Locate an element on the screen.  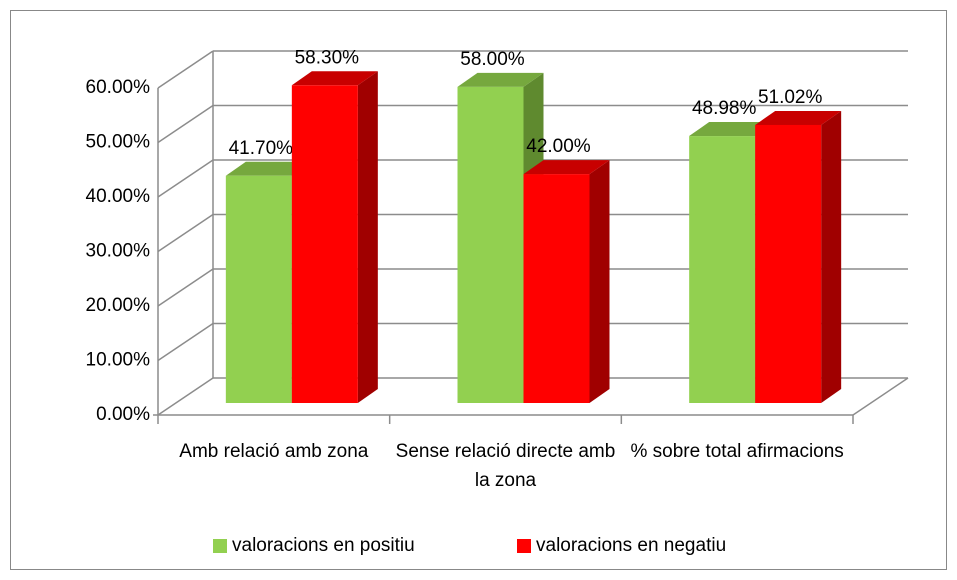
x-tick-label: Amb relació amb zona is located at coordinates (274, 451).